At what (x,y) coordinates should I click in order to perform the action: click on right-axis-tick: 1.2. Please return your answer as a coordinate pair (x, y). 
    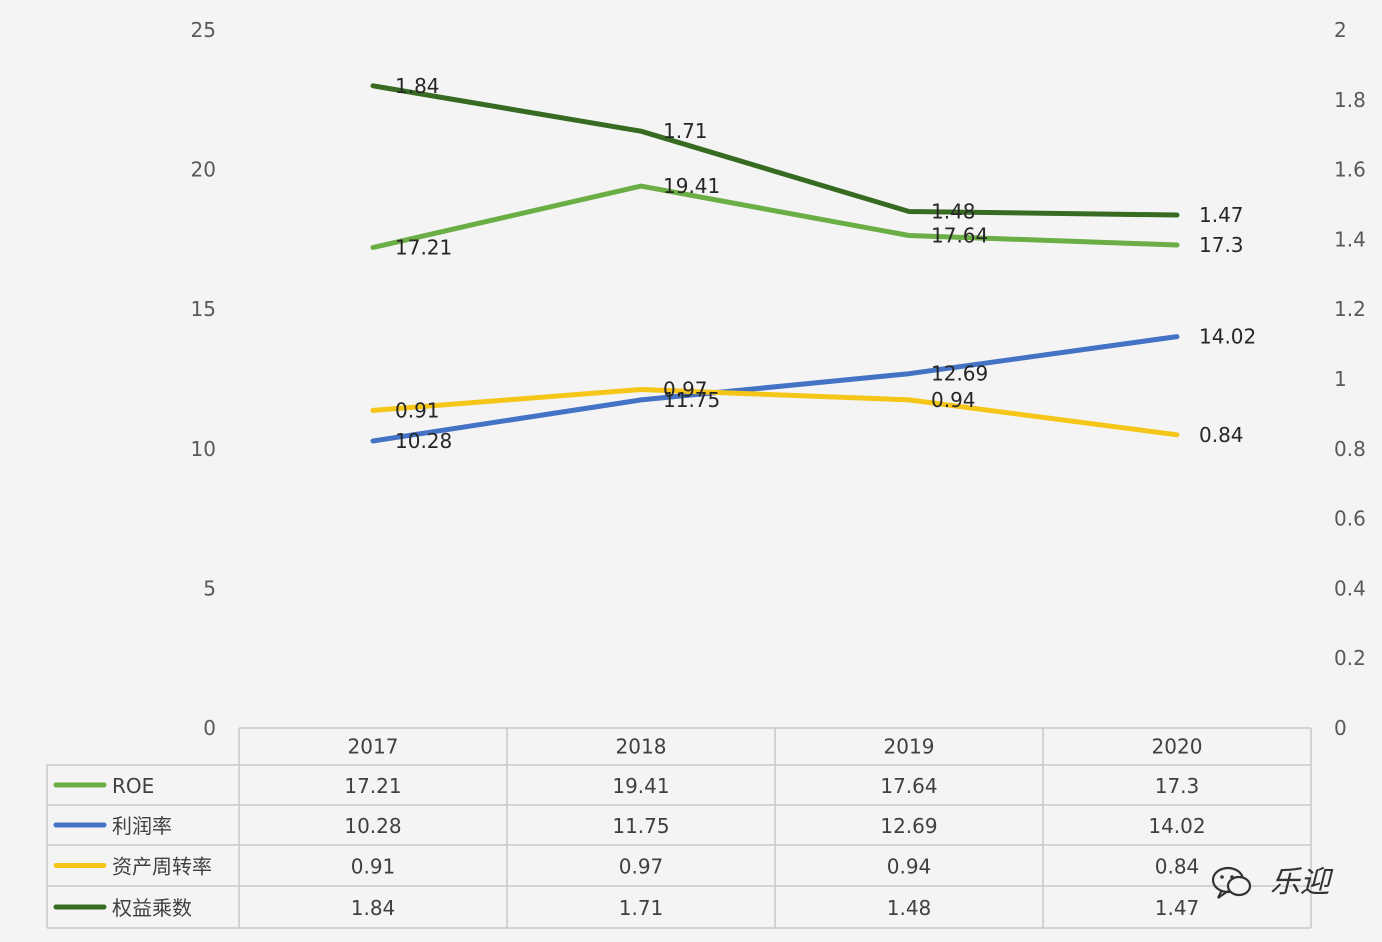
    Looking at the image, I should click on (1350, 309).